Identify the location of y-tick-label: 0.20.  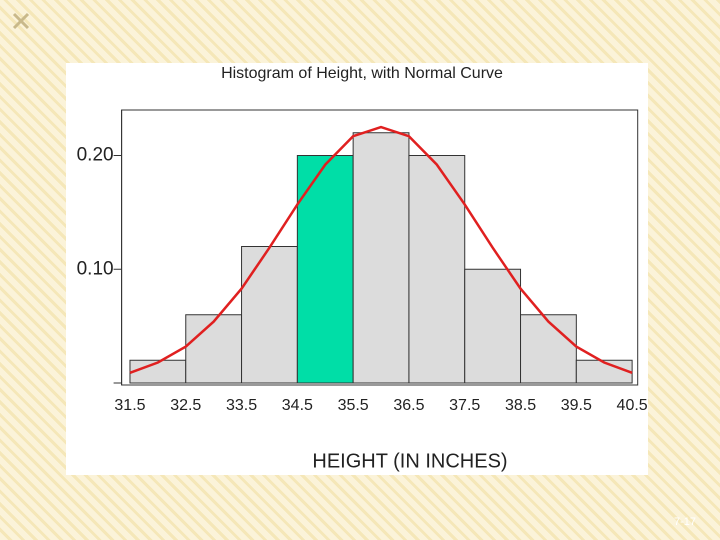
(95, 155).